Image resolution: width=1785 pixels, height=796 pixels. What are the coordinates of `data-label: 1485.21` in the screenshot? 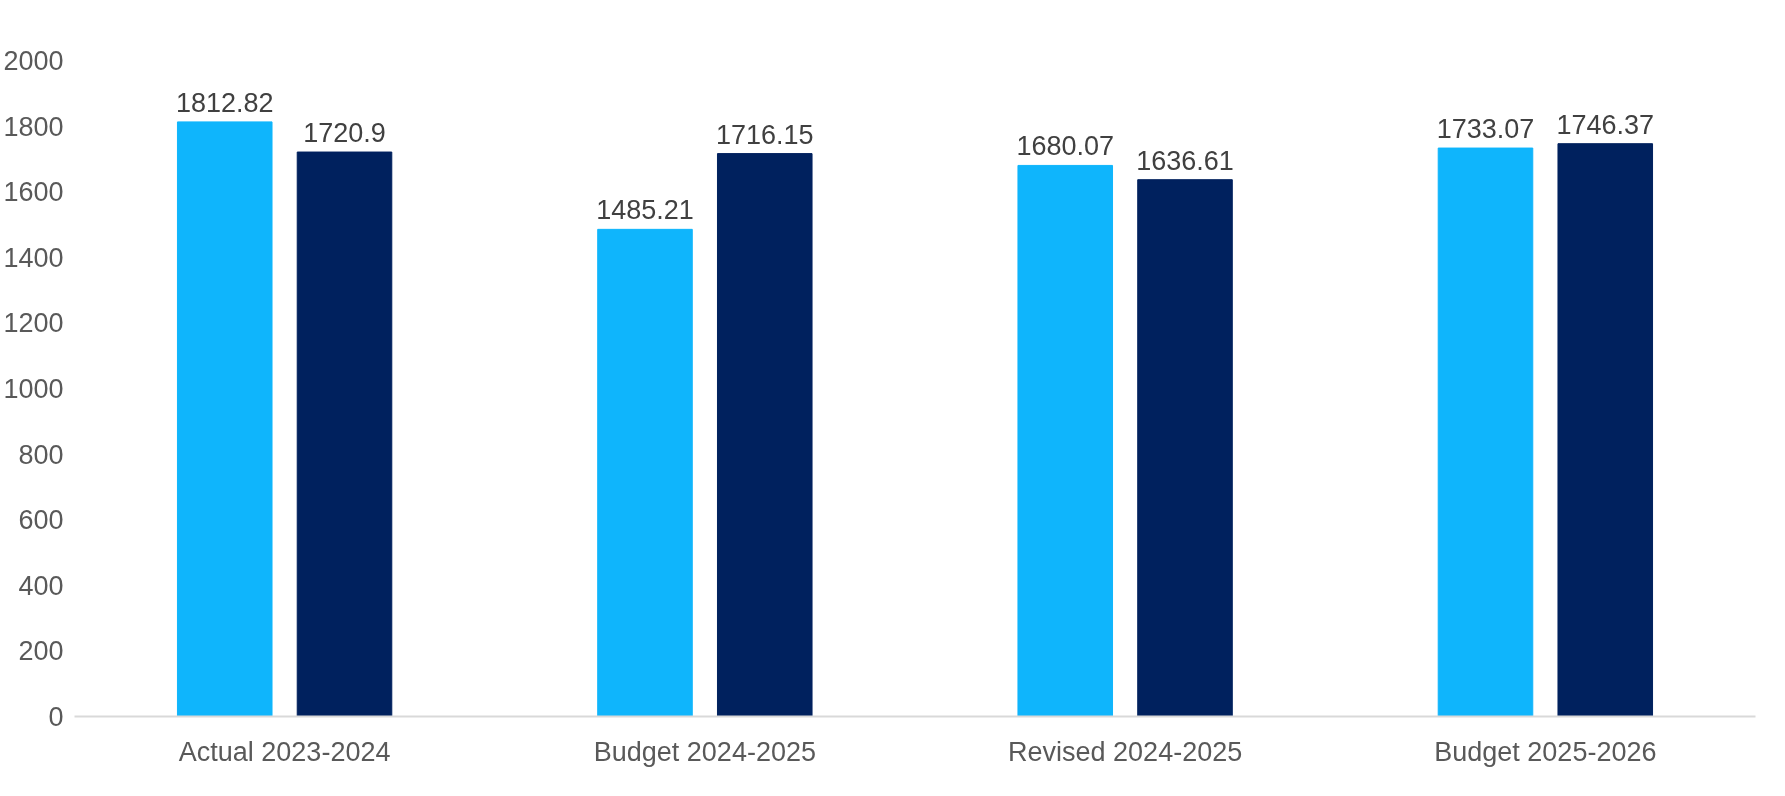 It's located at (645, 210).